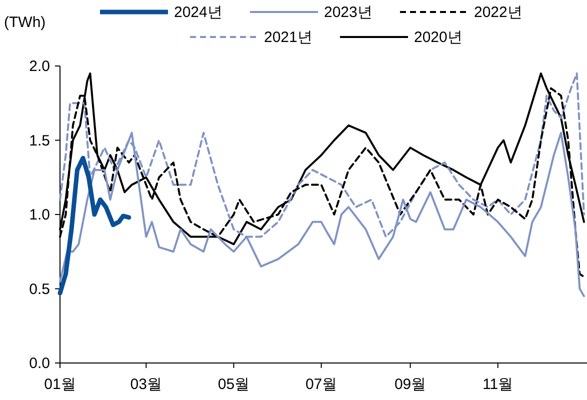  What do you see at coordinates (234, 384) in the screenshot?
I see `x-tick-label: 05월` at bounding box center [234, 384].